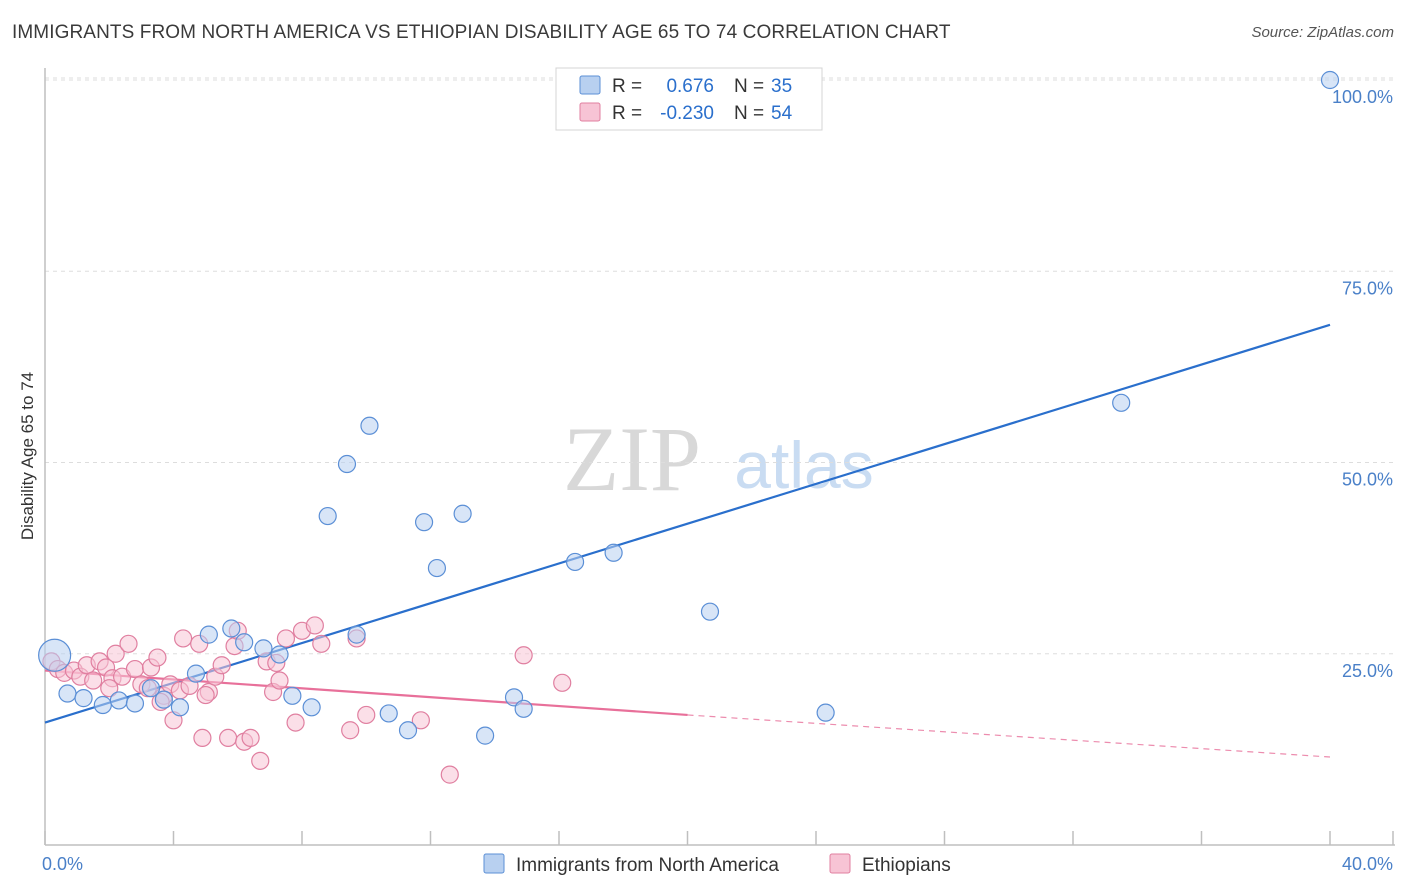 Image resolution: width=1406 pixels, height=892 pixels. I want to click on watermark-zip: ZIP, so click(632, 459).